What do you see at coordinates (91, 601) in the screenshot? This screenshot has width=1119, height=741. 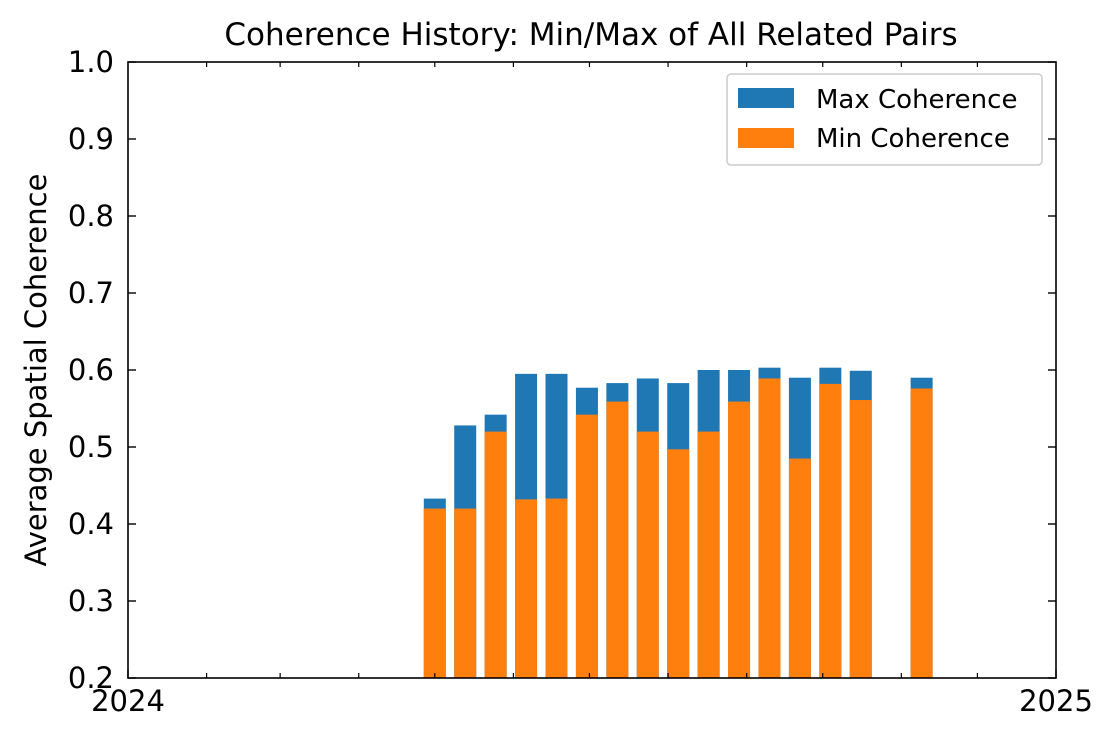 I see `y-tick-label-1: 0.3` at bounding box center [91, 601].